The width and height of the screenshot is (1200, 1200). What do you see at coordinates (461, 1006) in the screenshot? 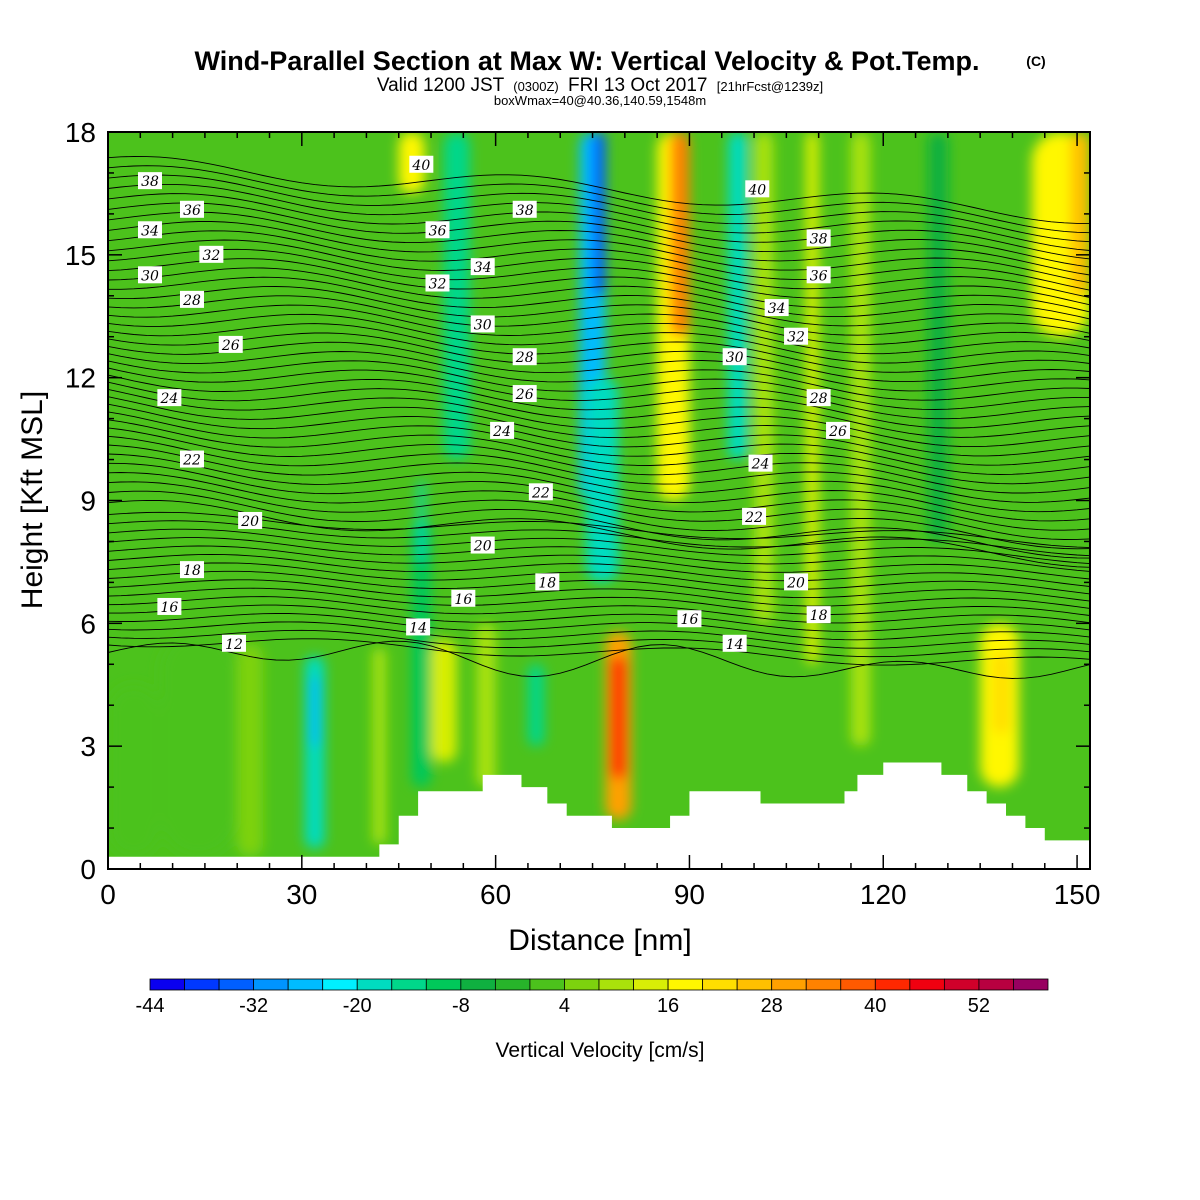
I see `colorbar-tick-label: -8` at bounding box center [461, 1006].